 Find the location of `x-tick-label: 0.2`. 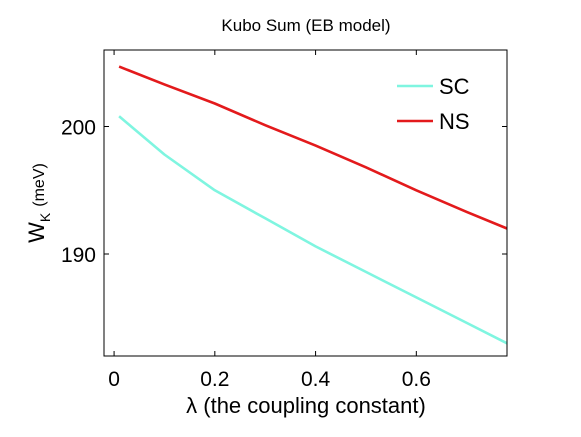

x-tick-label: 0.2 is located at coordinates (214, 379).